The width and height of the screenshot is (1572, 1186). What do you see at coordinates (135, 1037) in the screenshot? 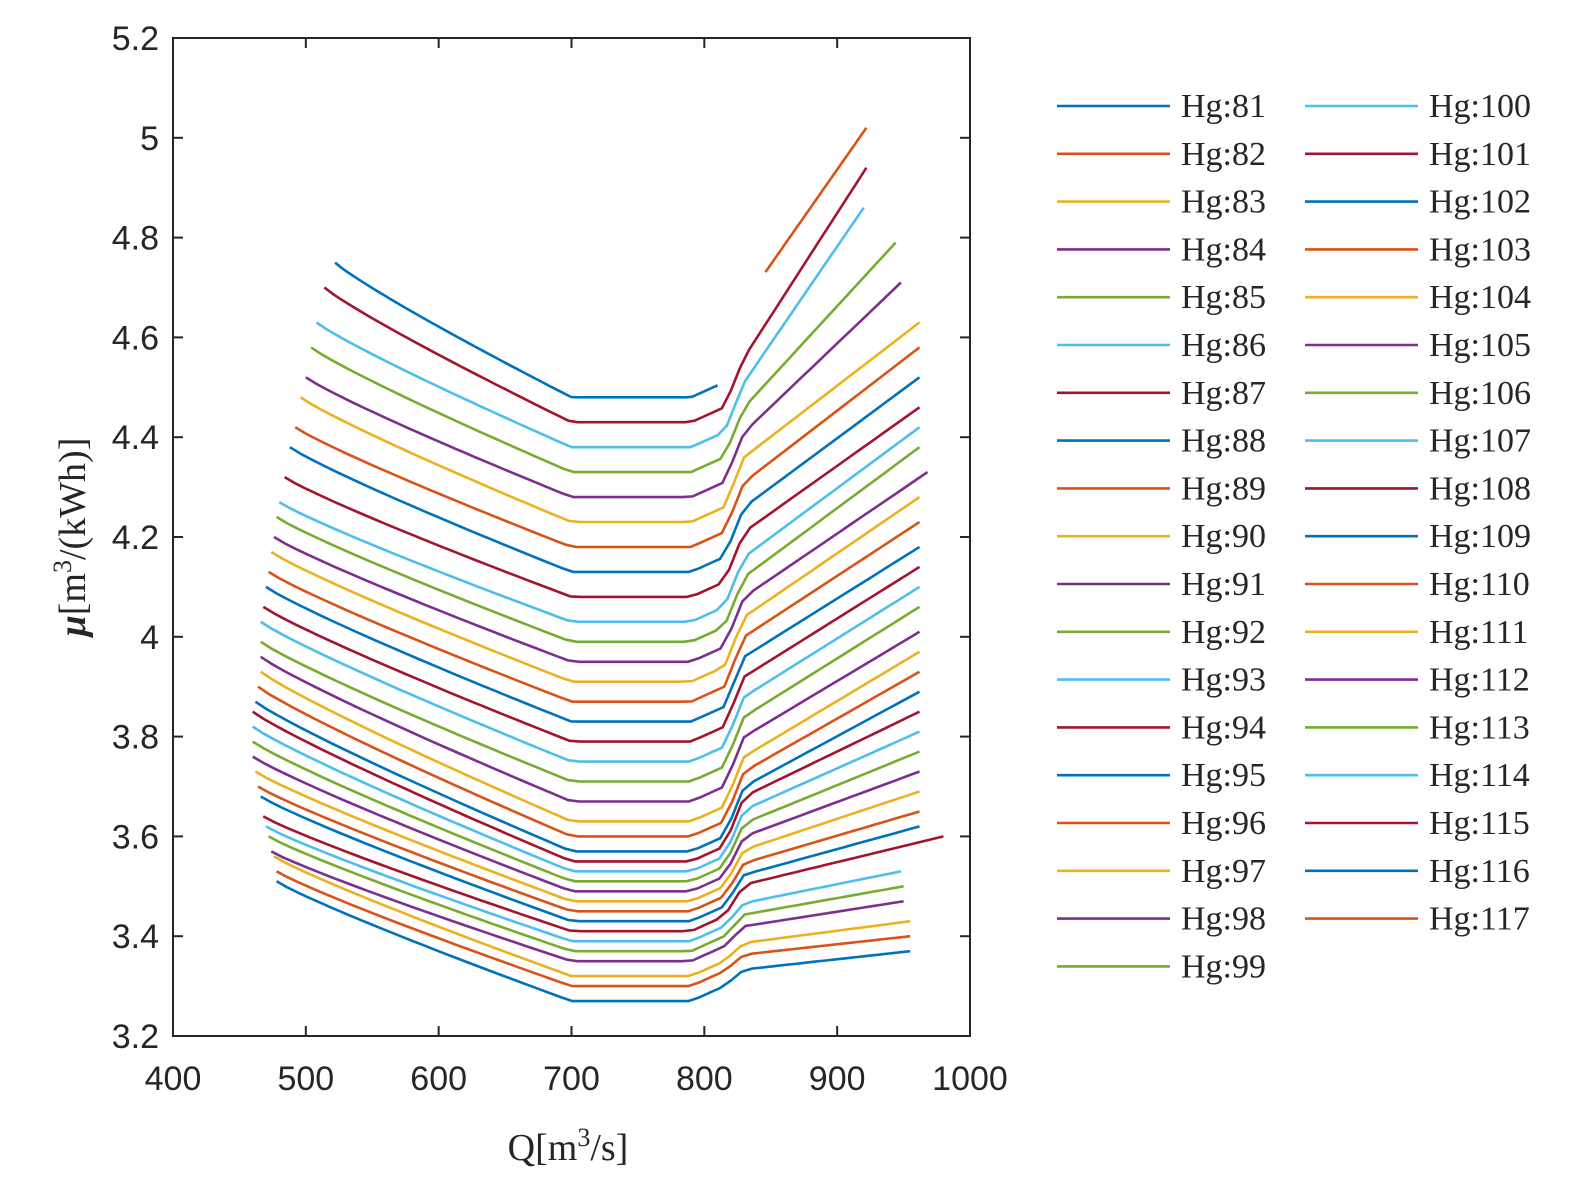
I see `y-tick-label: 3.2` at bounding box center [135, 1037].